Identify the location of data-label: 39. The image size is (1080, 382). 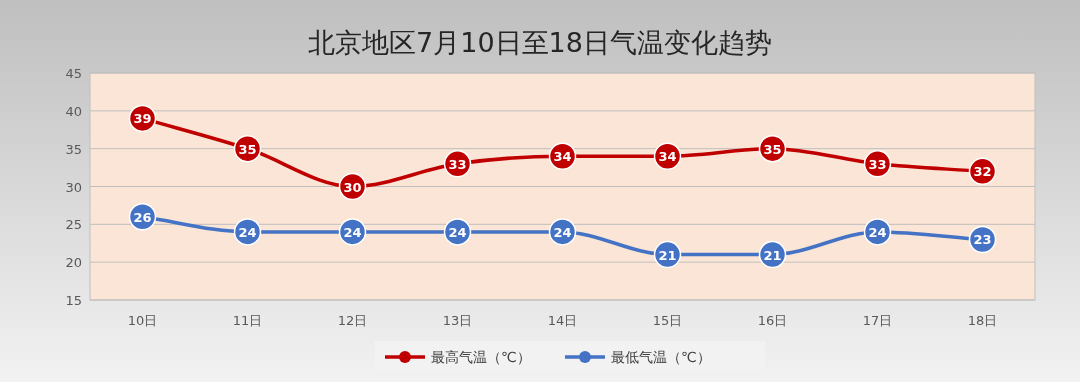
(142, 119).